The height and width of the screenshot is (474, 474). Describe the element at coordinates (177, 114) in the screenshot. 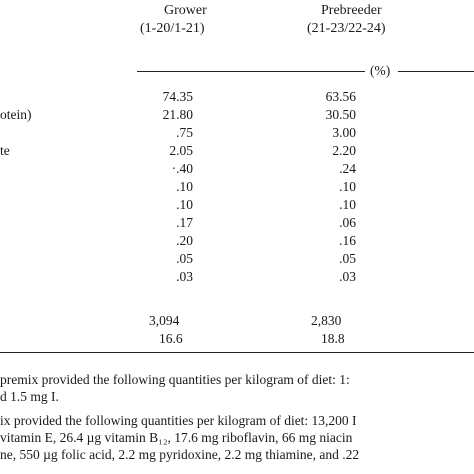

I see `grower-value: 21.80` at that location.